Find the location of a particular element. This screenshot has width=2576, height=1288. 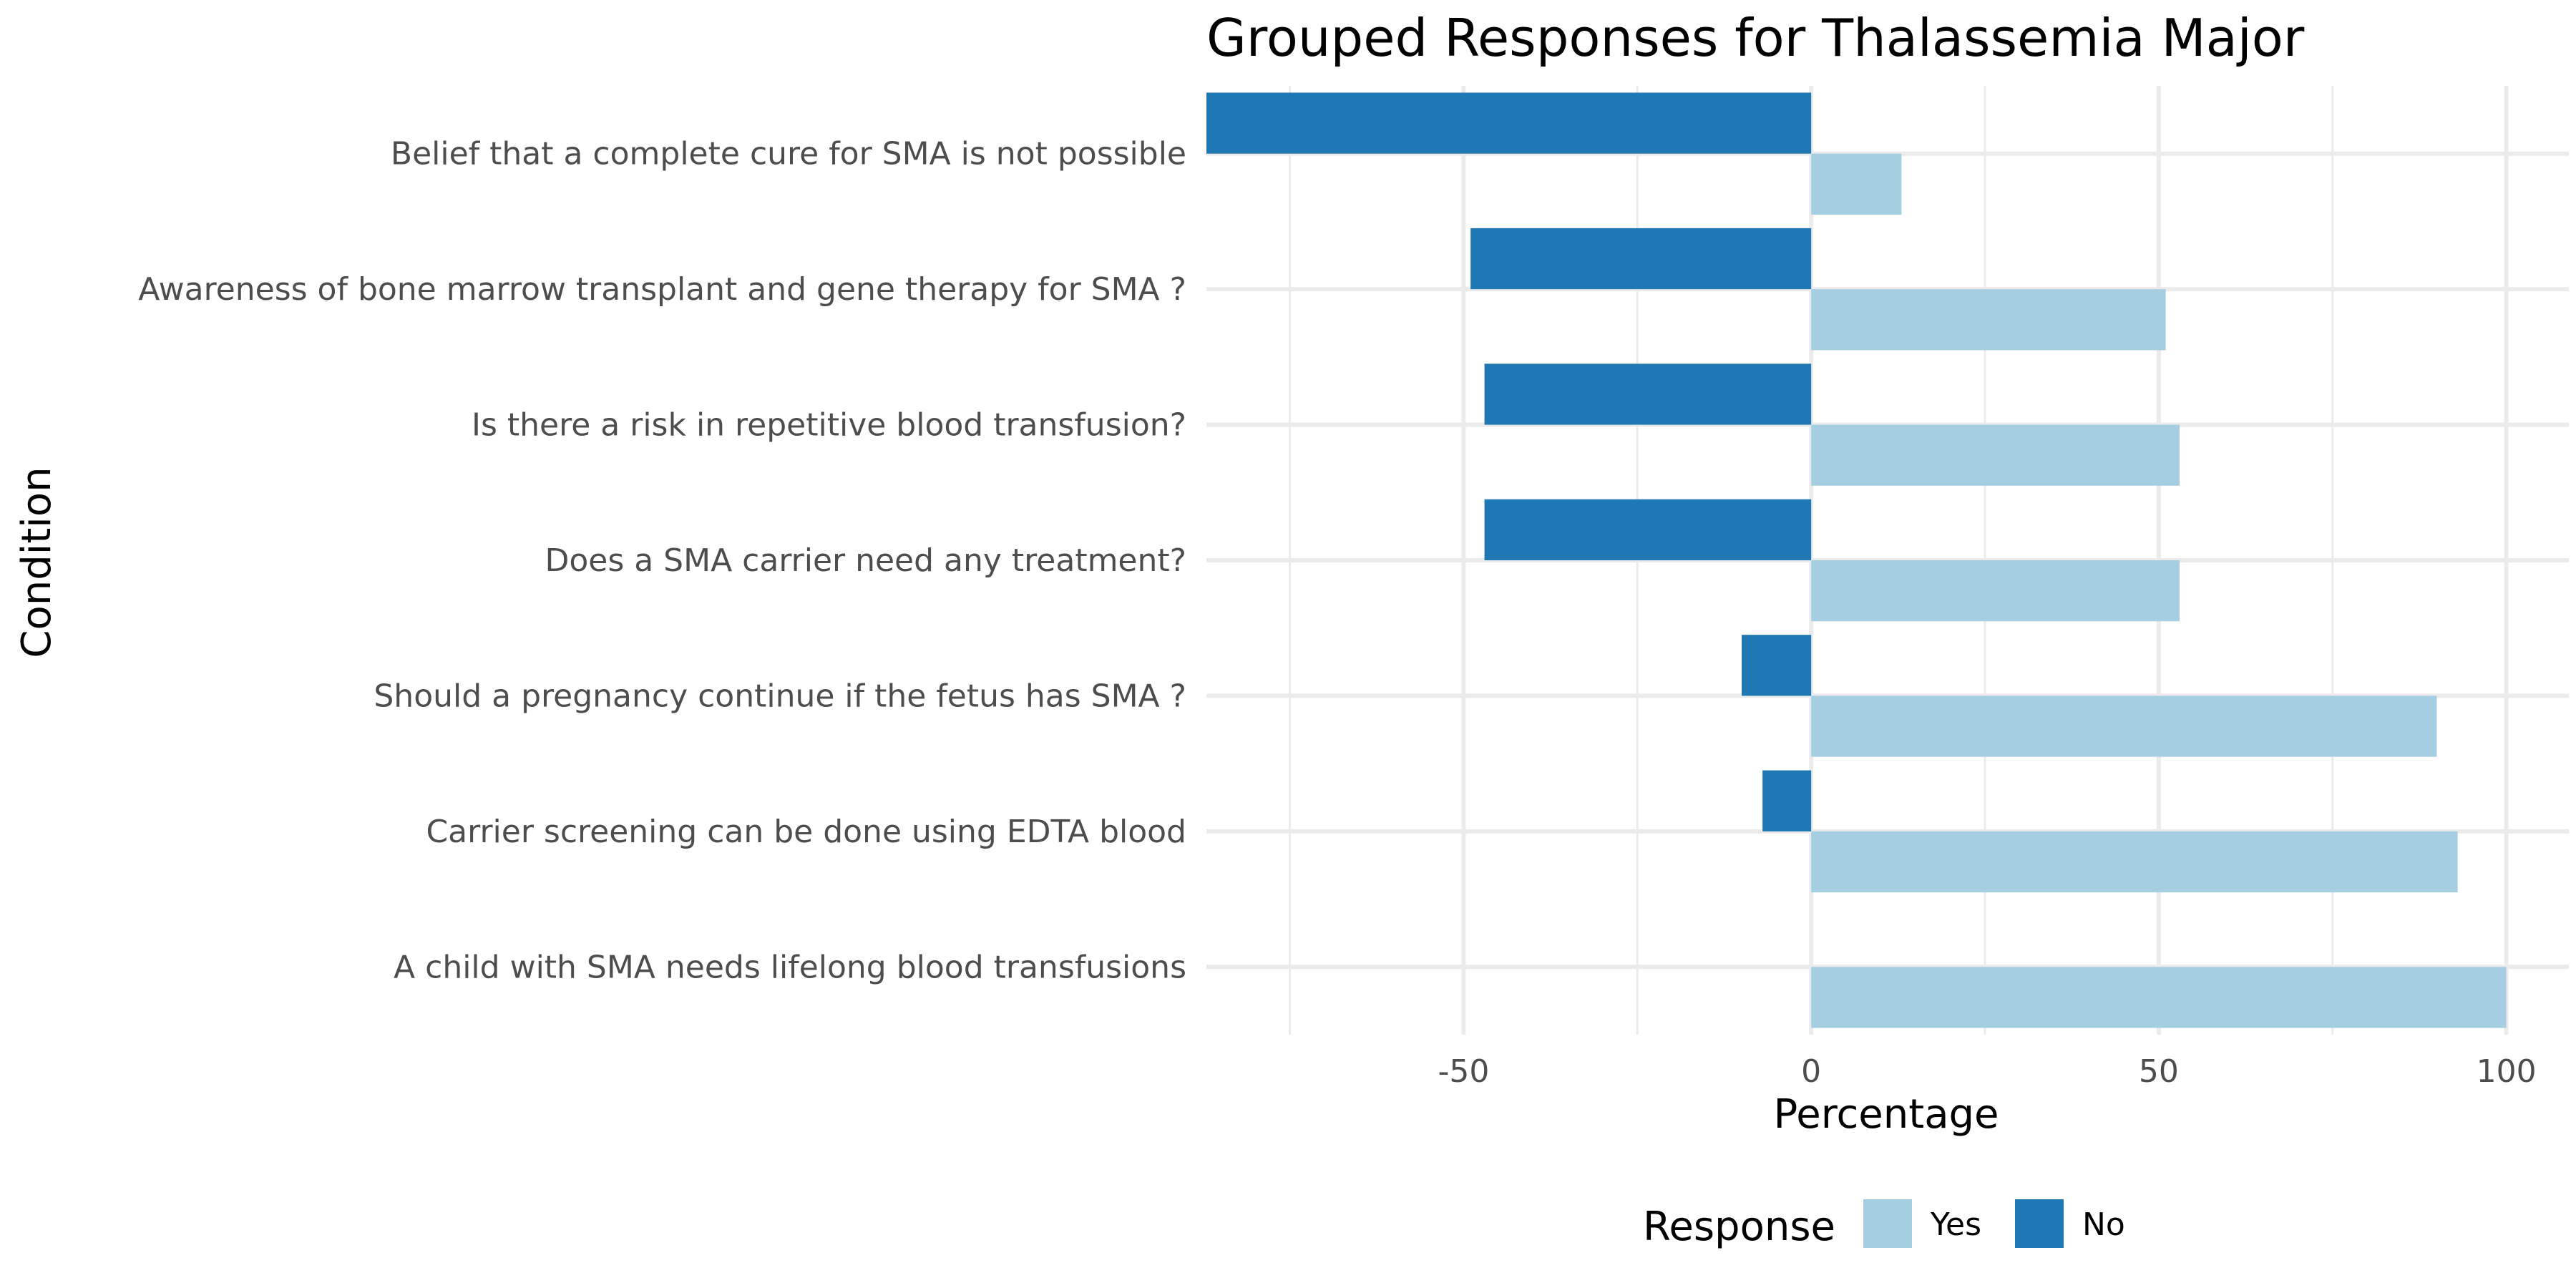

x-axis-title: Percentage is located at coordinates (1886, 1114).